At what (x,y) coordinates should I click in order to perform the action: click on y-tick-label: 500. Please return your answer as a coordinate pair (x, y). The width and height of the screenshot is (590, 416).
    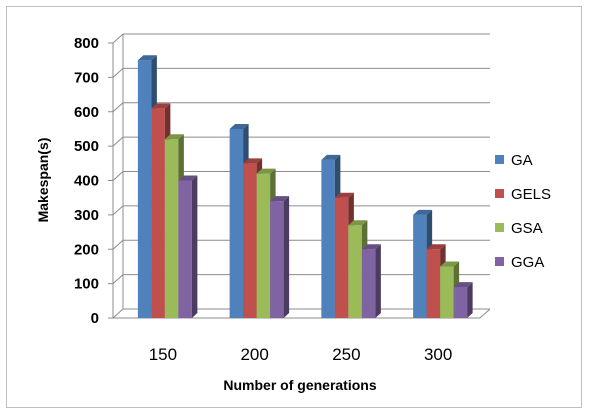
    Looking at the image, I should click on (86, 146).